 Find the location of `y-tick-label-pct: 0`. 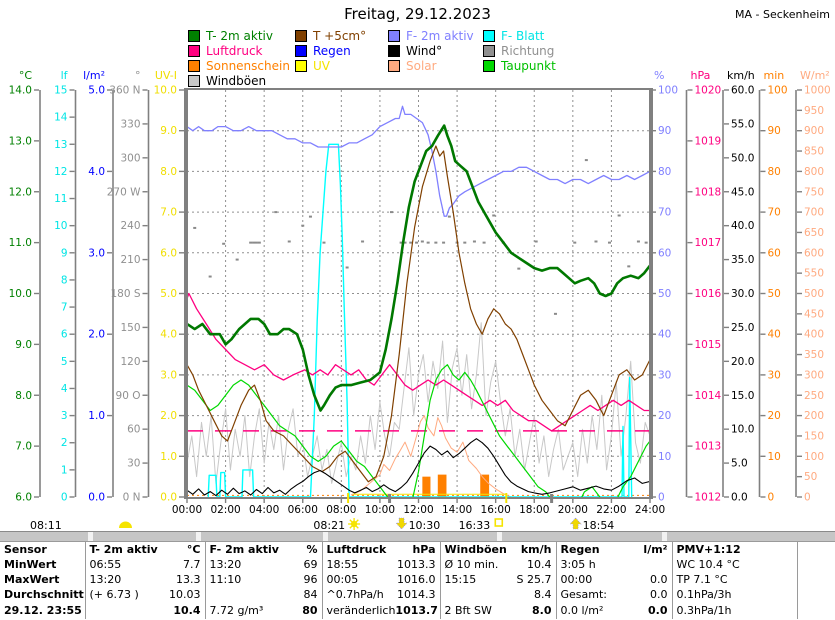

y-tick-label-pct: 0 is located at coordinates (661, 498).